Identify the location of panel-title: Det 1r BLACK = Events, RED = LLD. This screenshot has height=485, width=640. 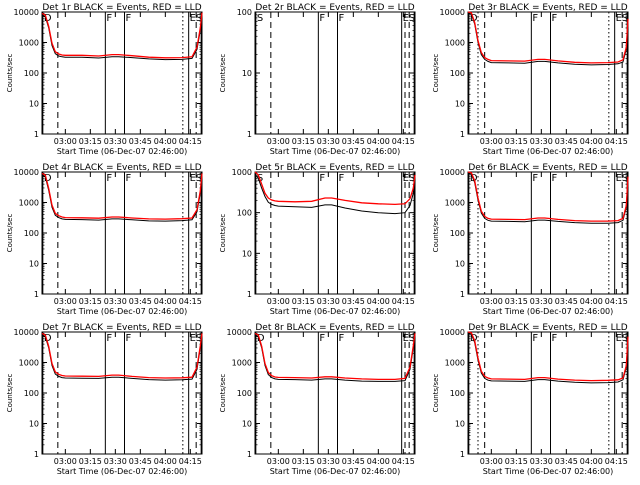
(121, 8).